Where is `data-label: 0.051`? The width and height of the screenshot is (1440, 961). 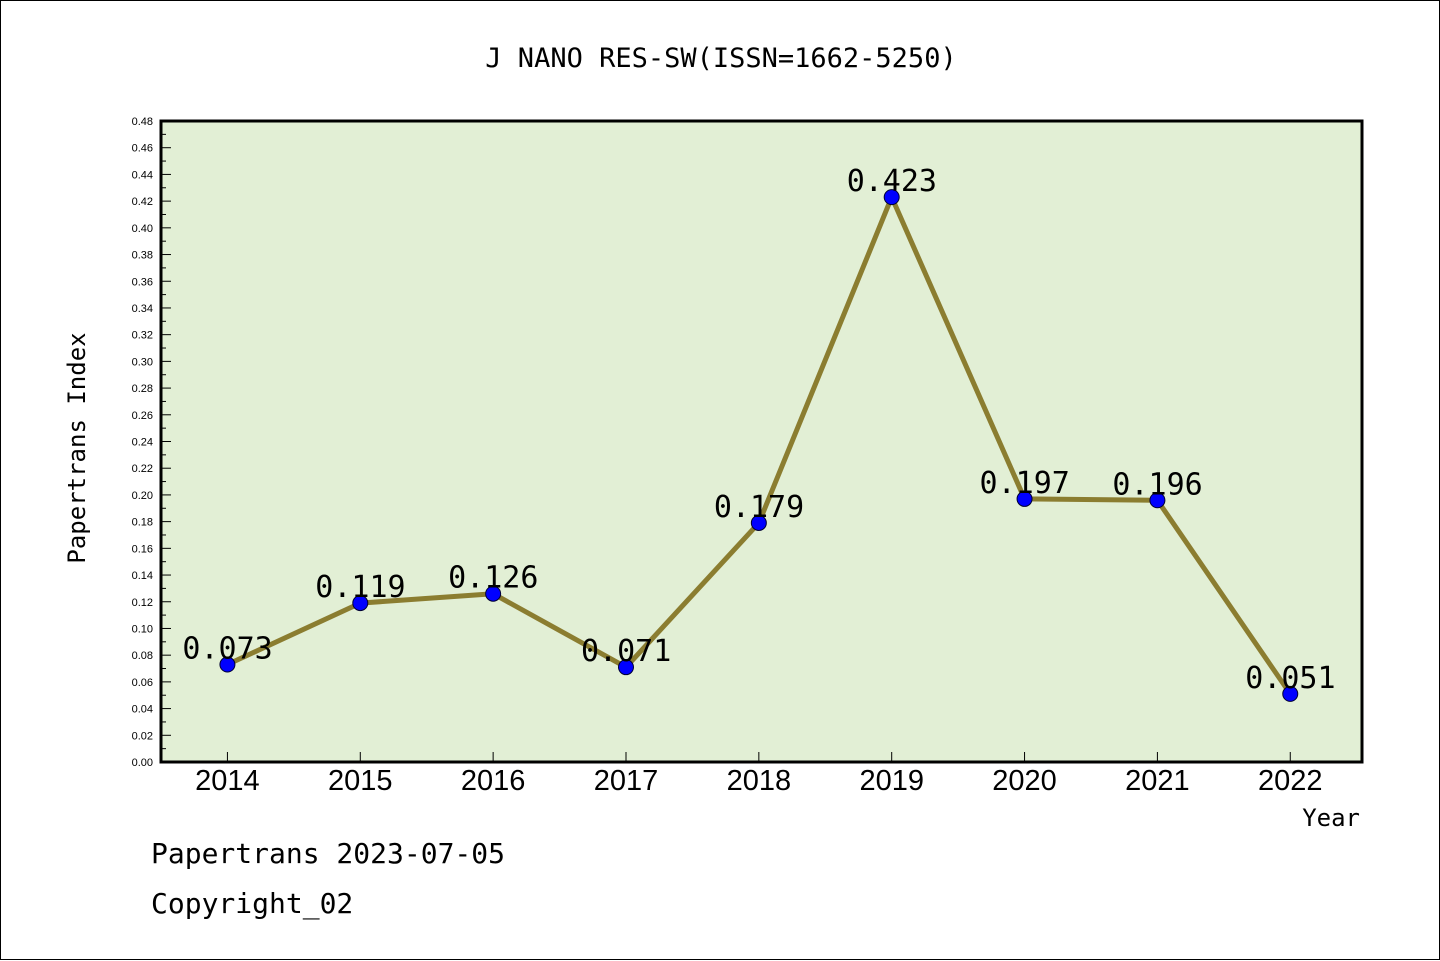
data-label: 0.051 is located at coordinates (1290, 678).